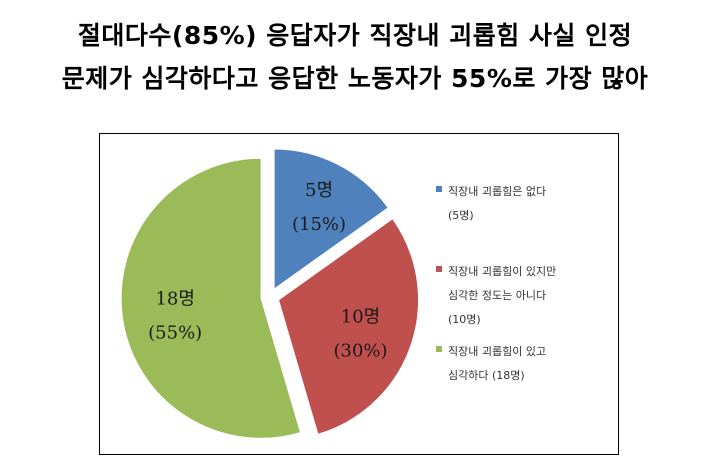 This screenshot has width=710, height=473. Describe the element at coordinates (497, 363) in the screenshot. I see `legend-label: 직장내 괴롭힘이 있고 심각하다 (18명)` at that location.